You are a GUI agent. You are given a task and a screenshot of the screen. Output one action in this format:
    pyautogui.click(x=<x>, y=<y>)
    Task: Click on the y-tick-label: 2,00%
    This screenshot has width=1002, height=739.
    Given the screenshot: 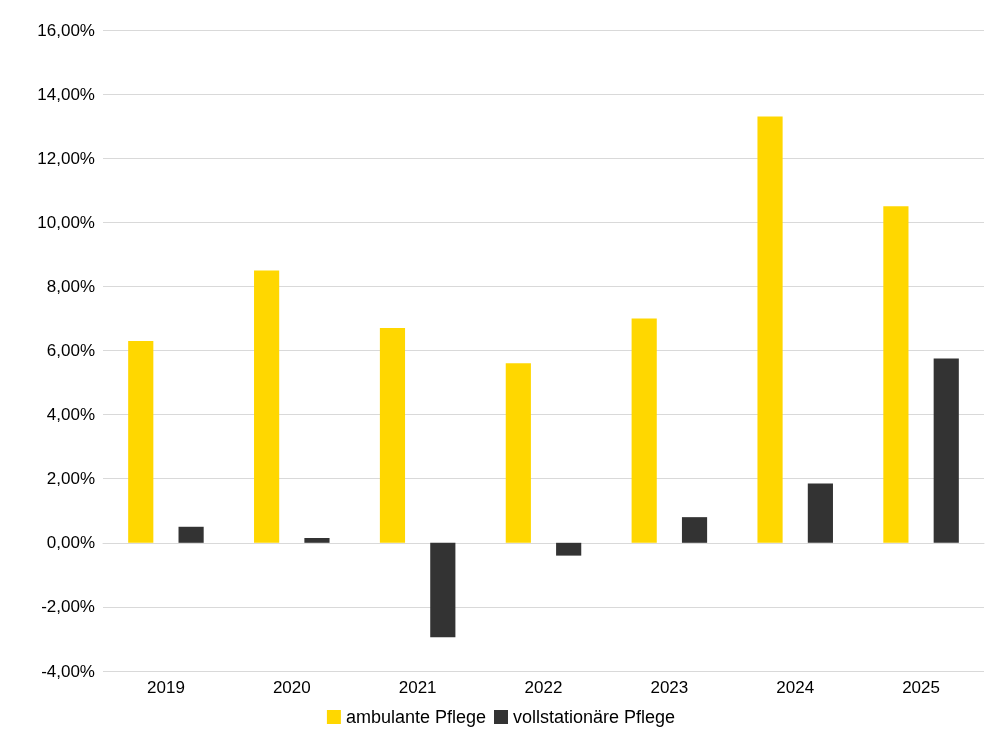 What is the action you would take?
    pyautogui.click(x=70, y=479)
    